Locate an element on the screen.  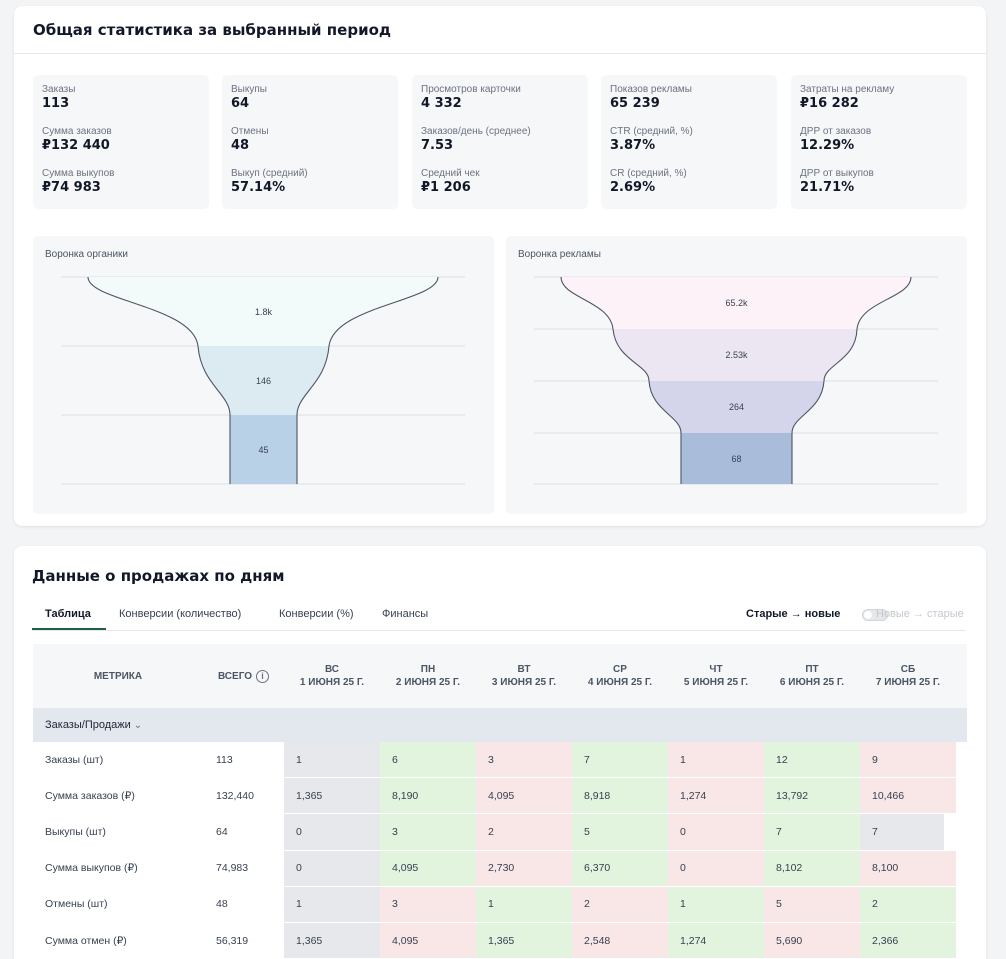
day-value-cell: 8,100 is located at coordinates (908, 868).